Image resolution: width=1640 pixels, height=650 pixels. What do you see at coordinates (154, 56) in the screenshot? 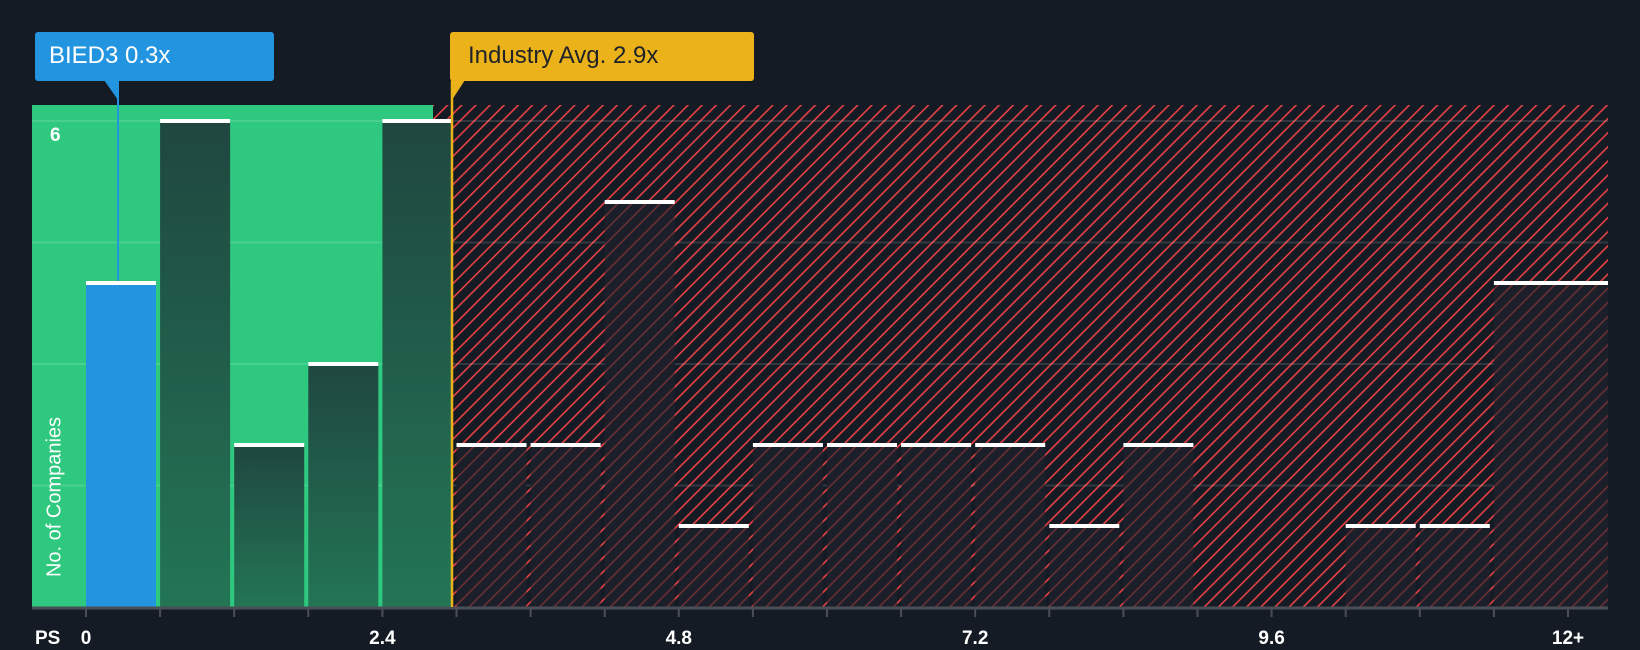
I see `company-ps-label: BIED3 0.3x` at bounding box center [154, 56].